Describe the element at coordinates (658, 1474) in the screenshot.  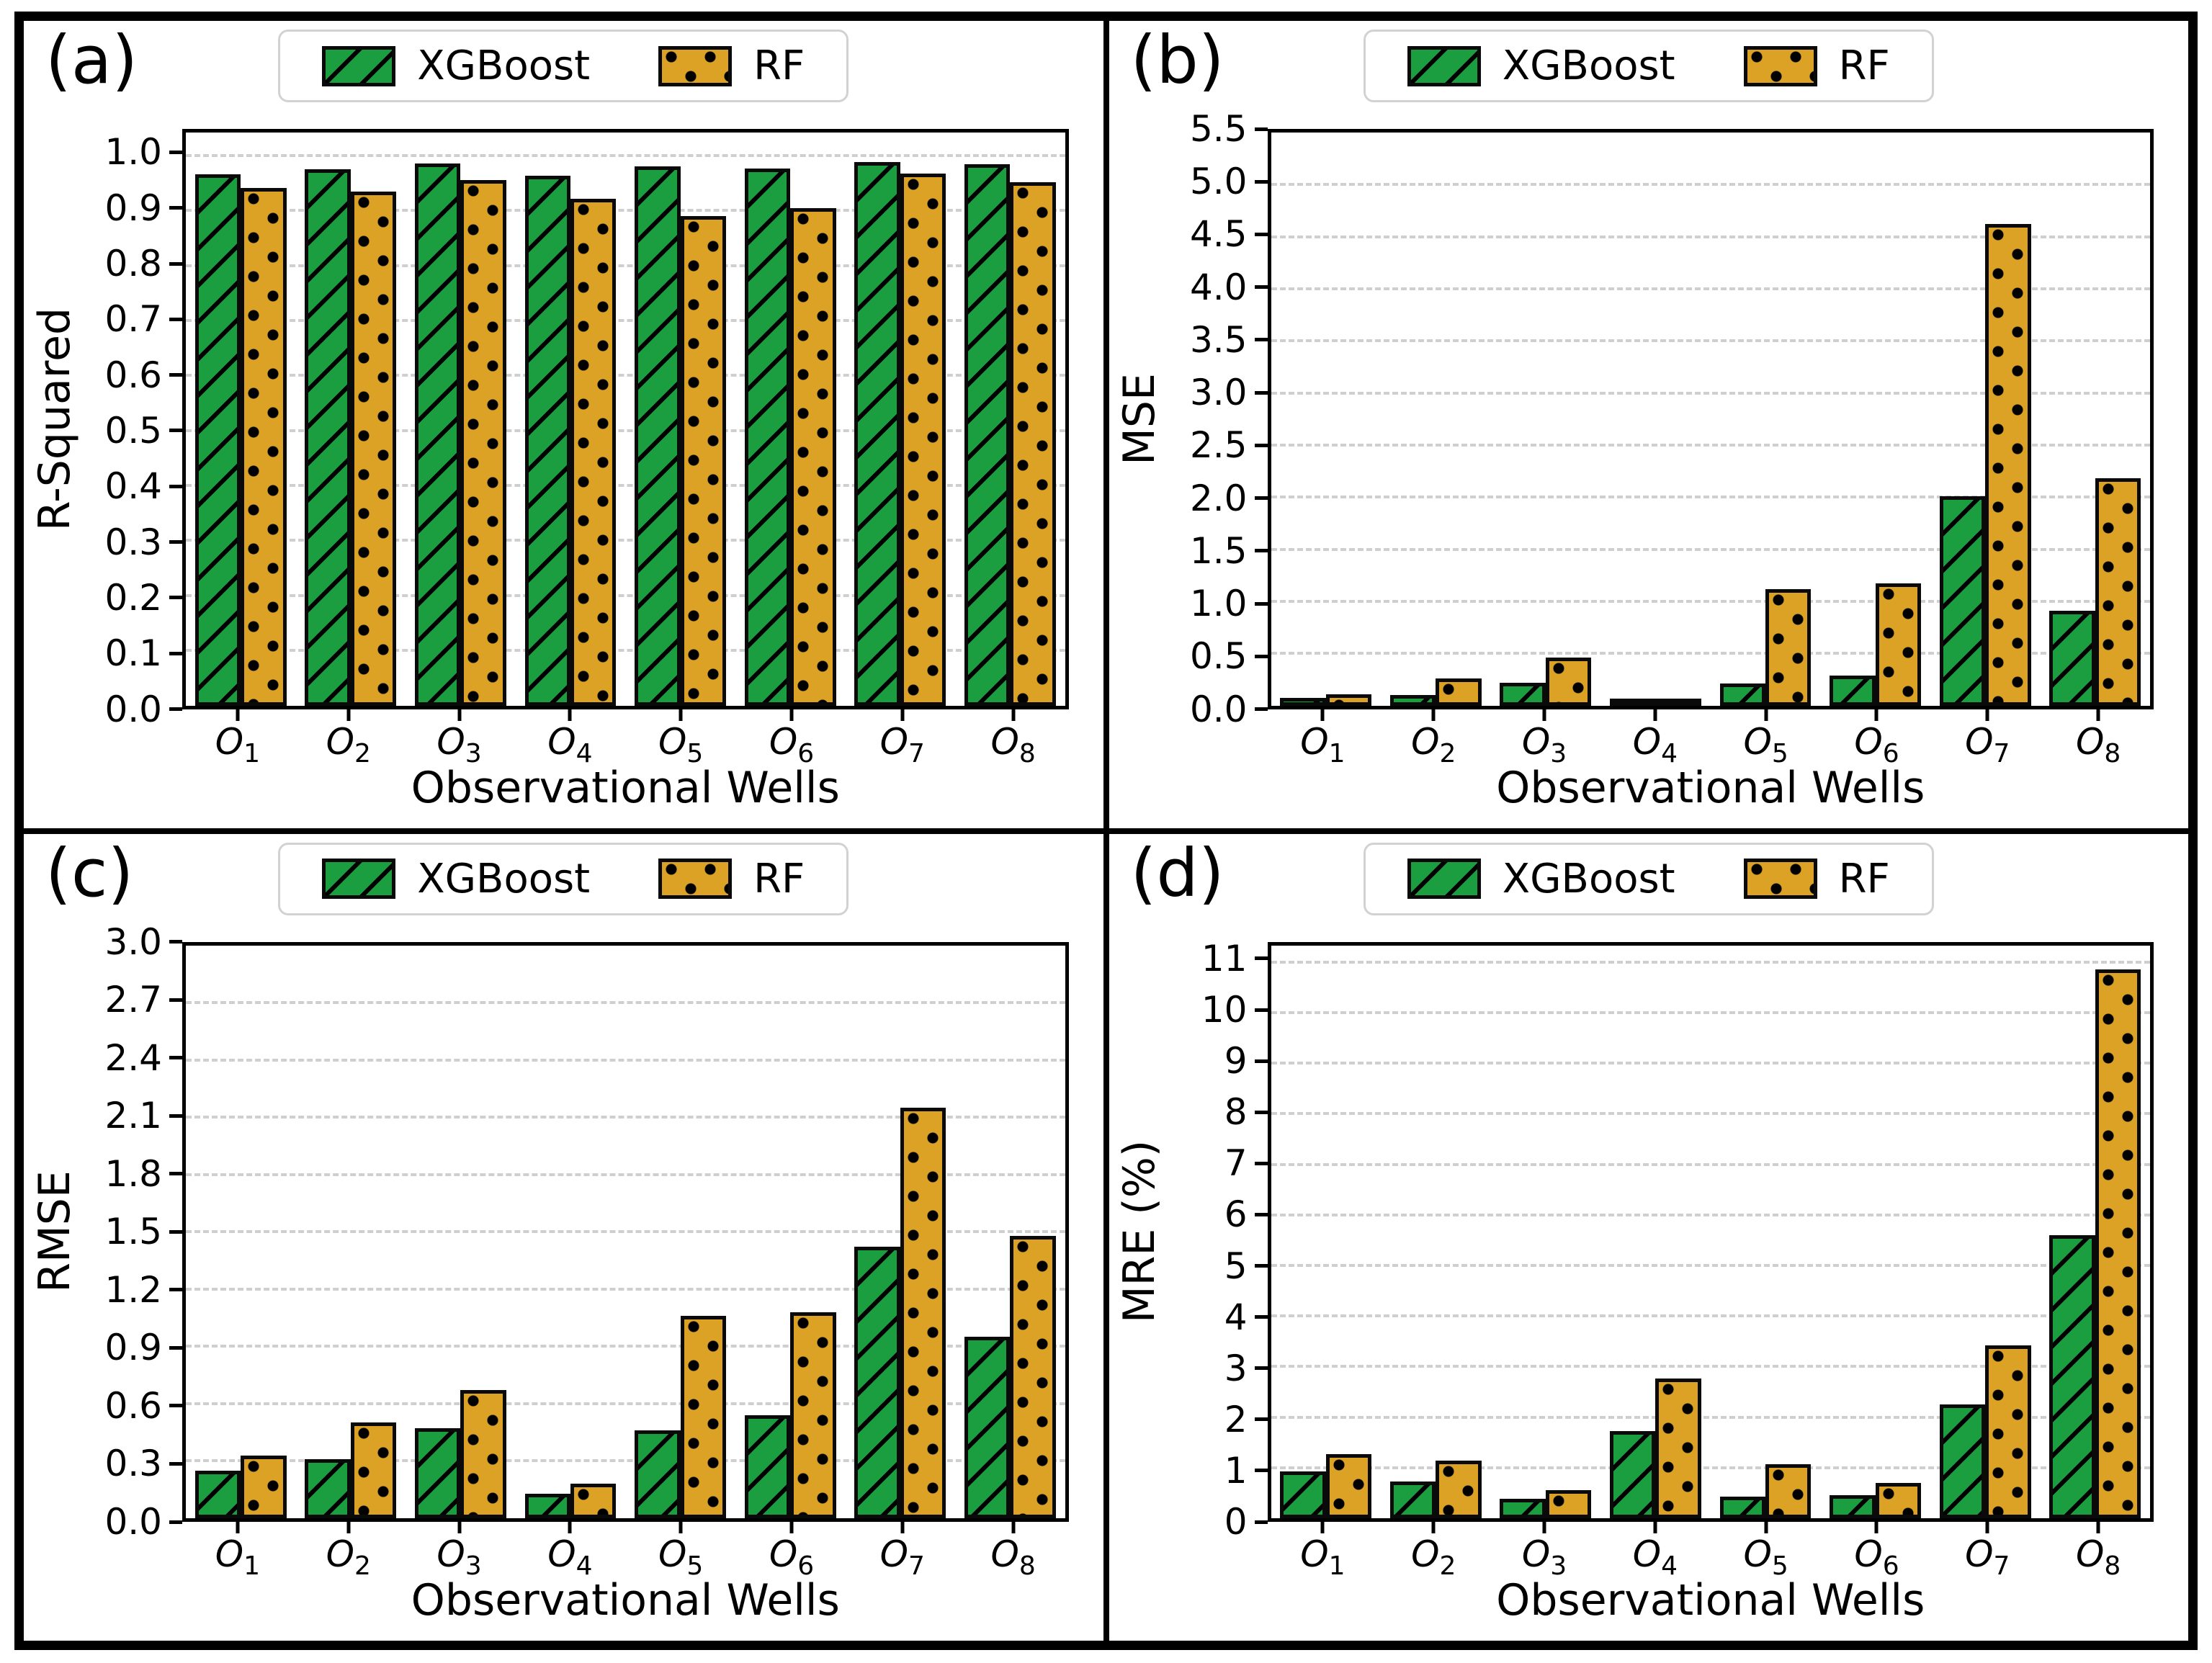
I see `bar-xgboost-o5` at that location.